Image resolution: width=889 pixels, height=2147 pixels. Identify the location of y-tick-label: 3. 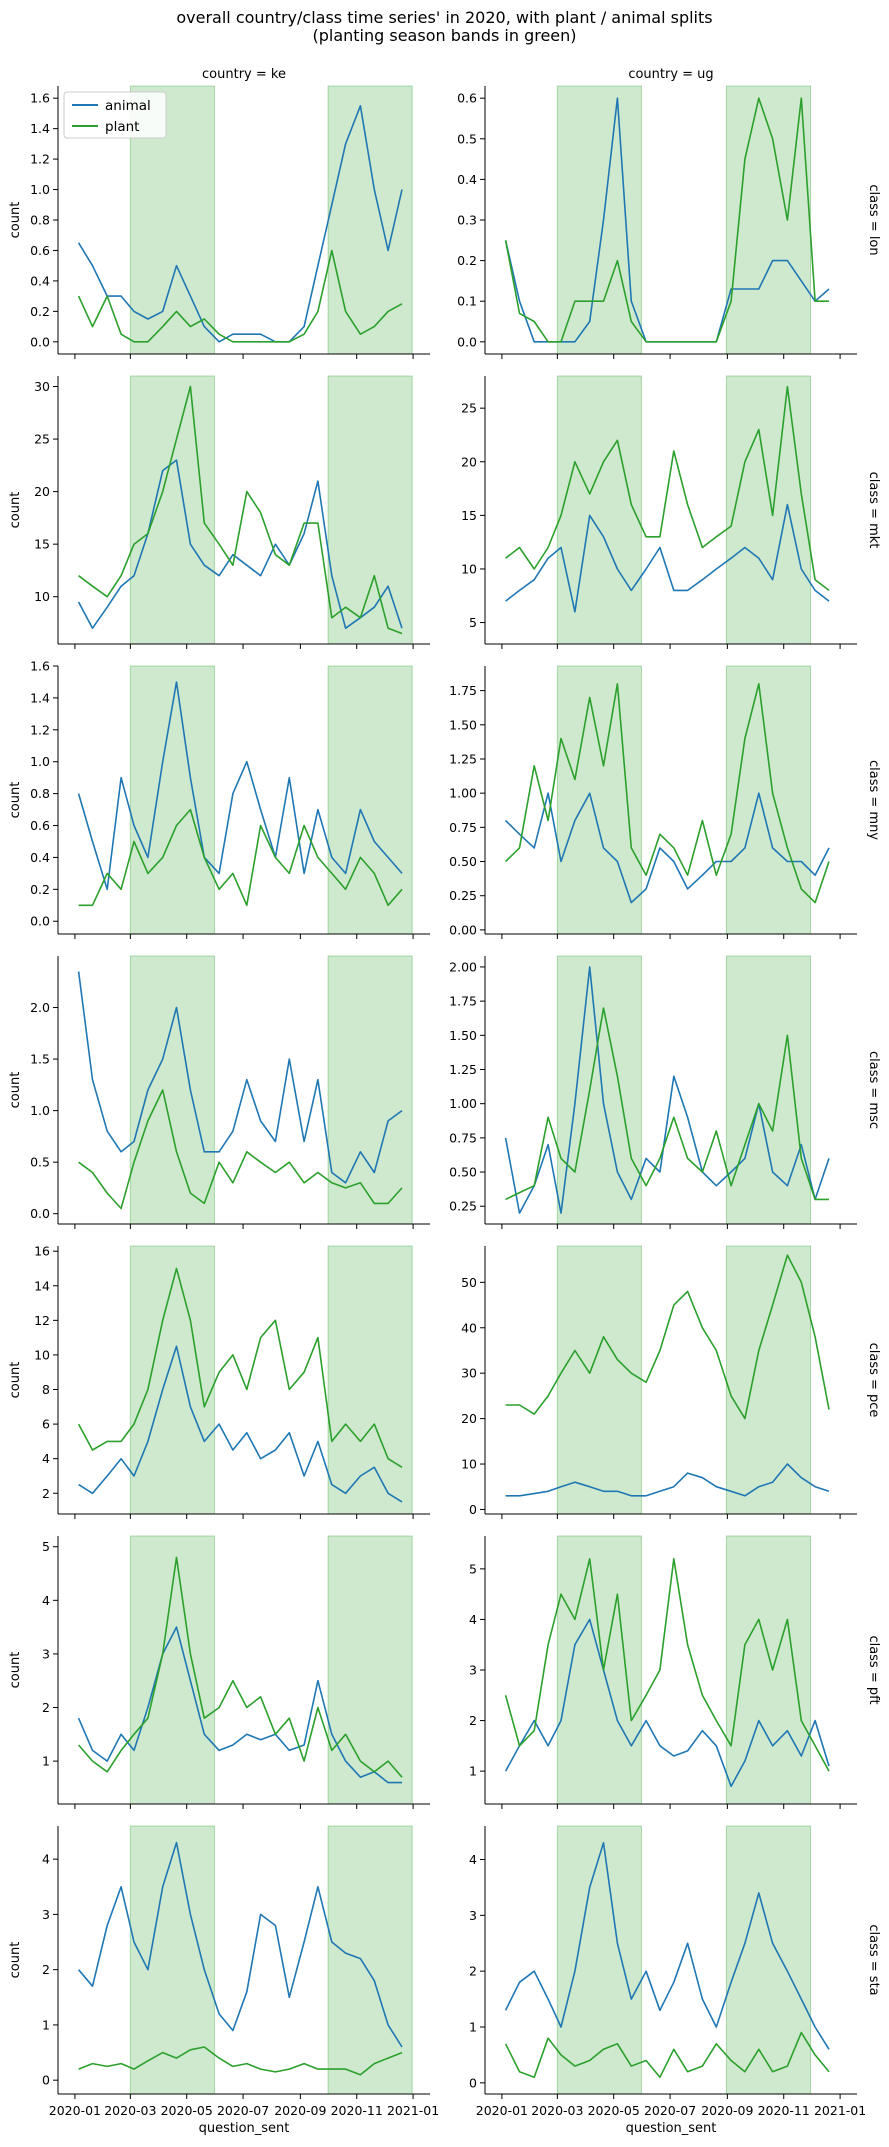
(473, 1670).